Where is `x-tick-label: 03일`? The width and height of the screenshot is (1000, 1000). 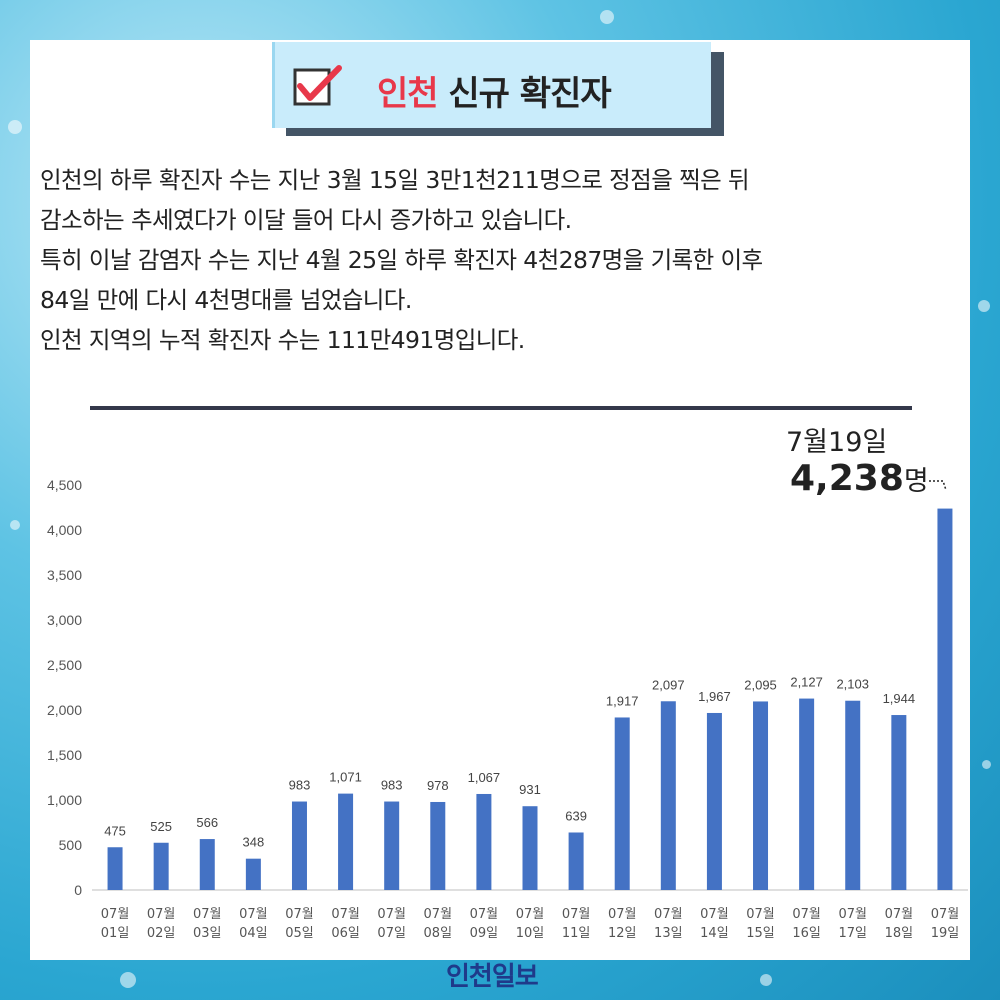
x-tick-label: 03일 is located at coordinates (207, 933).